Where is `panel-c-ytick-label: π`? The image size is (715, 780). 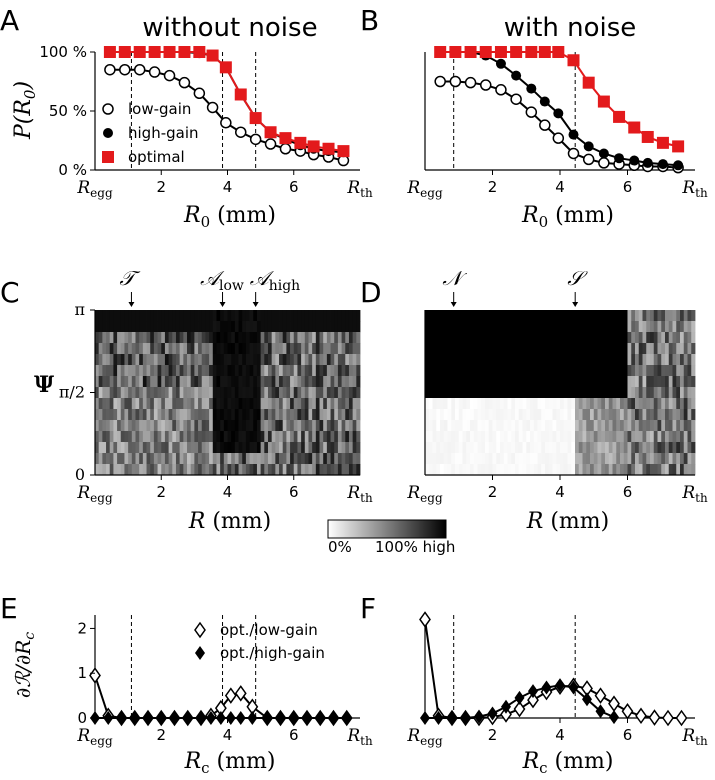 panel-c-ytick-label: π is located at coordinates (79, 309).